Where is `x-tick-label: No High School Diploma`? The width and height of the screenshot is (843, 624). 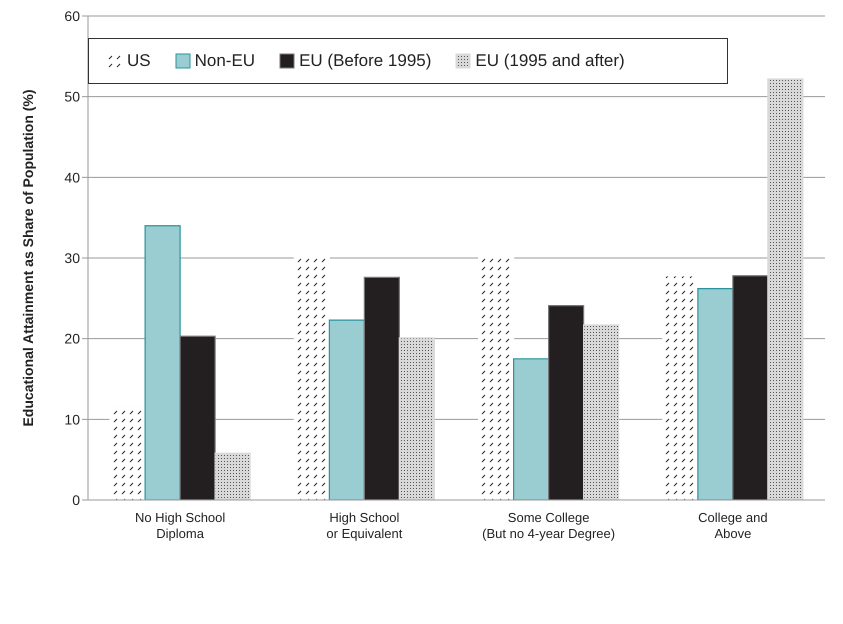
x-tick-label: No High School Diploma is located at coordinates (180, 525).